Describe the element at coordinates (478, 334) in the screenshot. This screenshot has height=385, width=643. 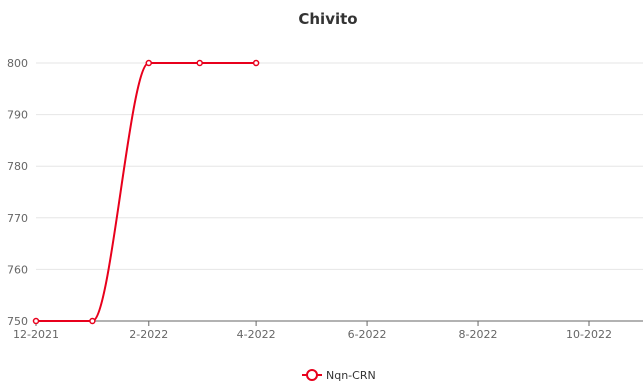
I see `x-tick-label: 8-2022` at that location.